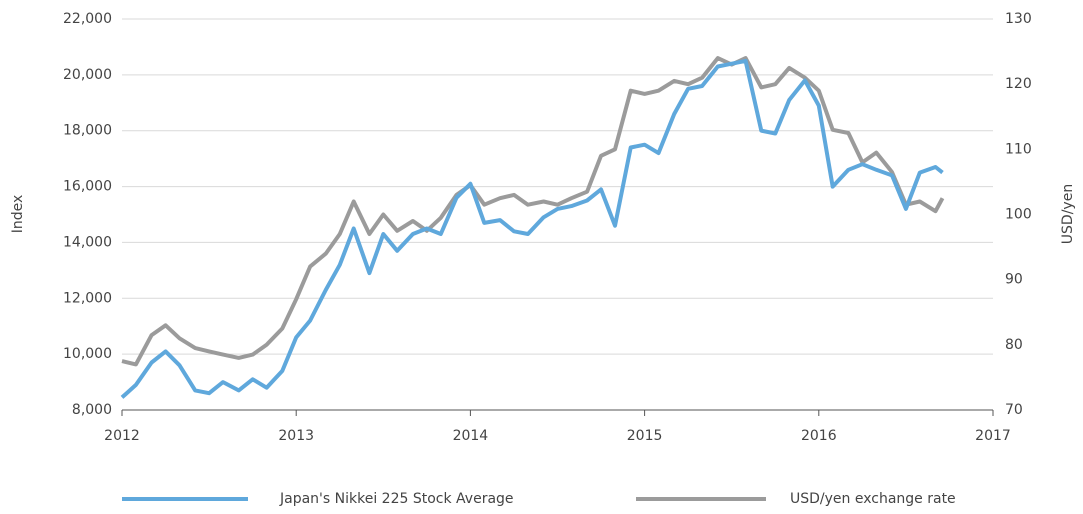  What do you see at coordinates (873, 499) in the screenshot?
I see `legend-label: USD/yen exchange rate` at bounding box center [873, 499].